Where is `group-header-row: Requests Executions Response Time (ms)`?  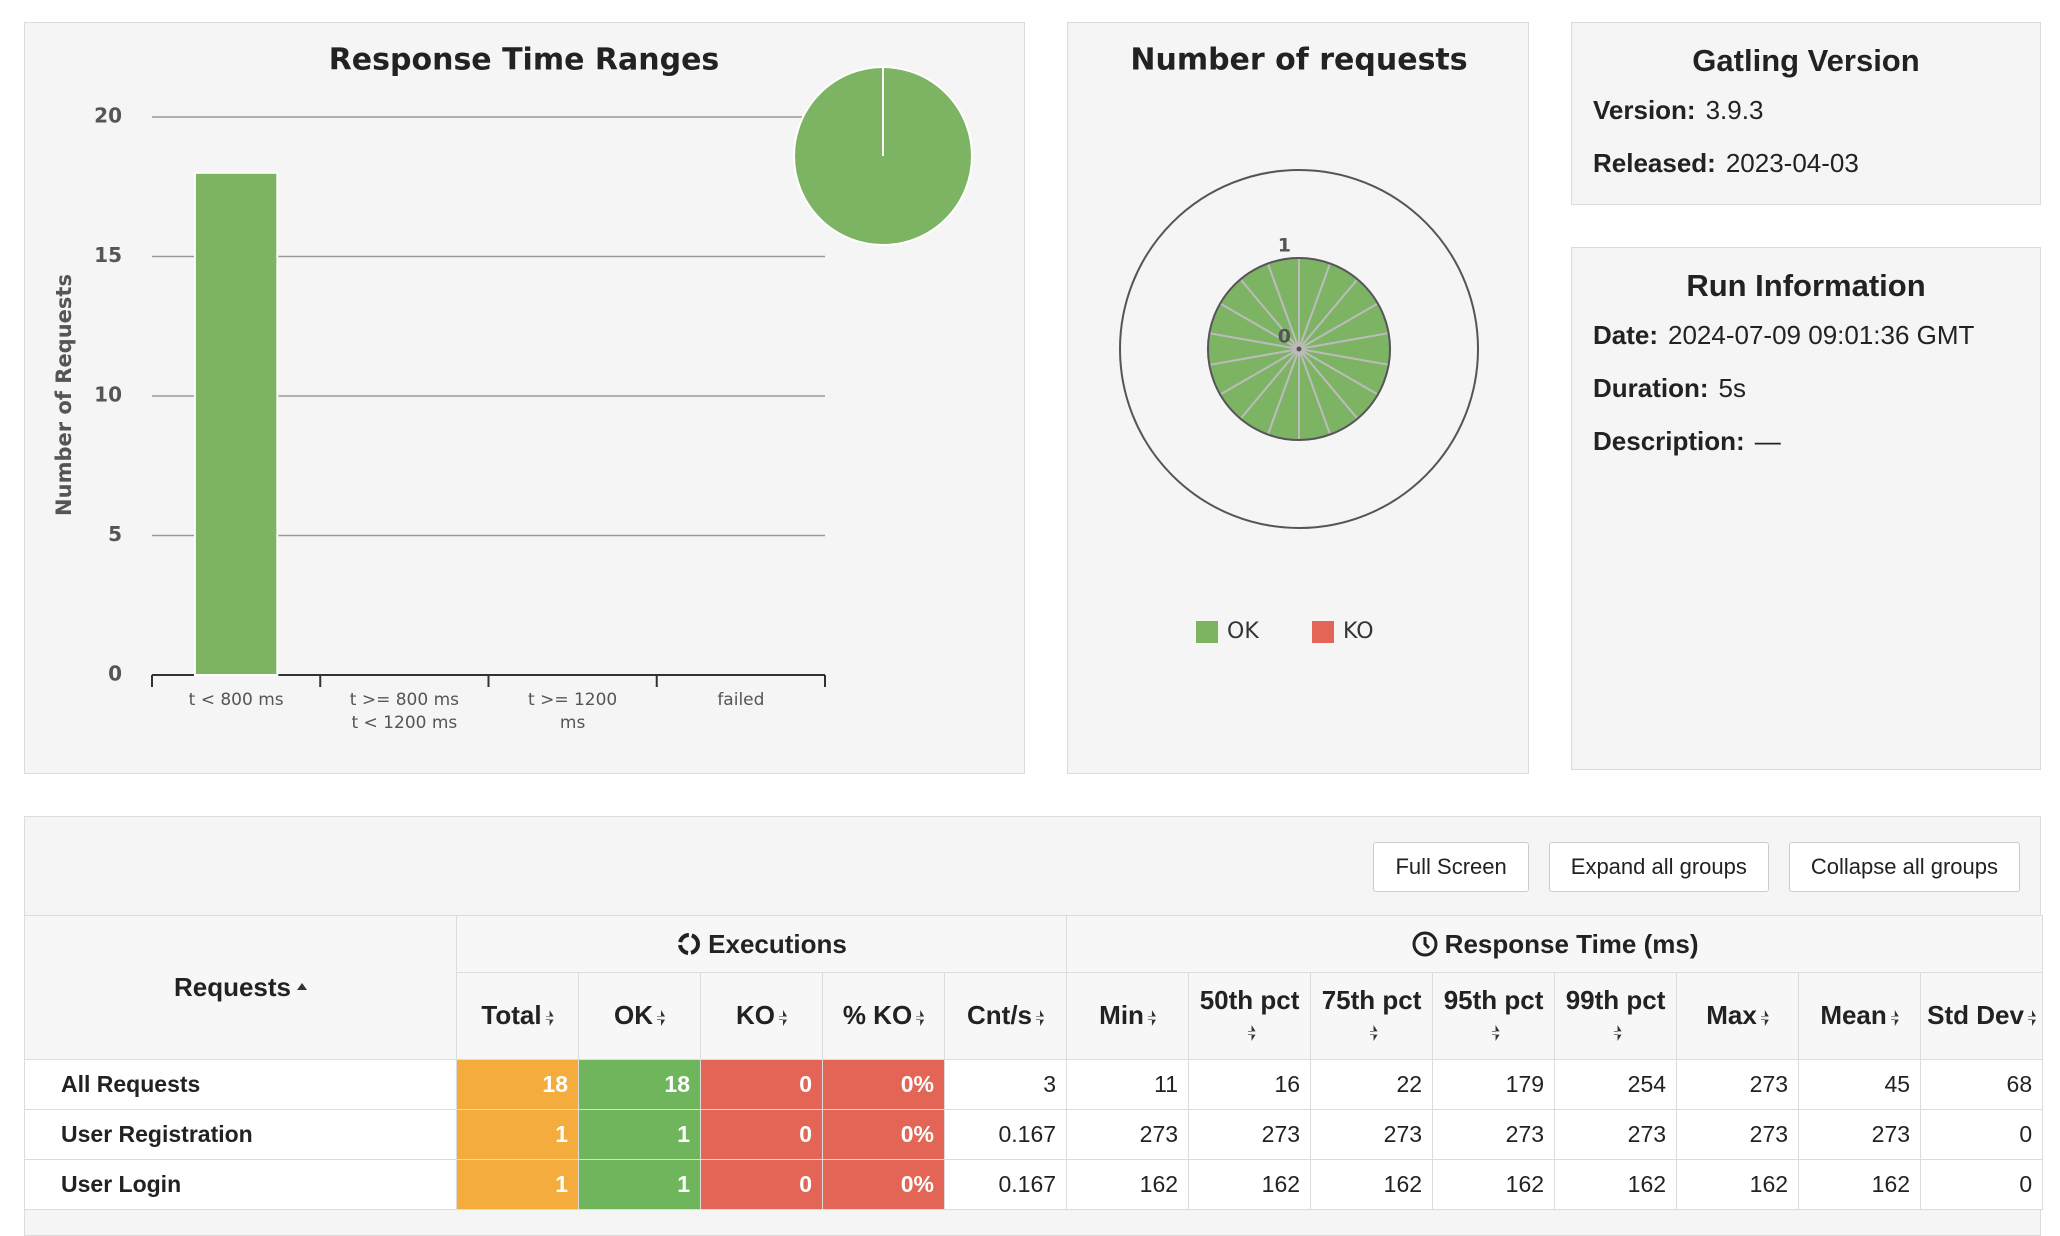 group-header-row: Requests Executions Response Time (ms) is located at coordinates (1034, 987).